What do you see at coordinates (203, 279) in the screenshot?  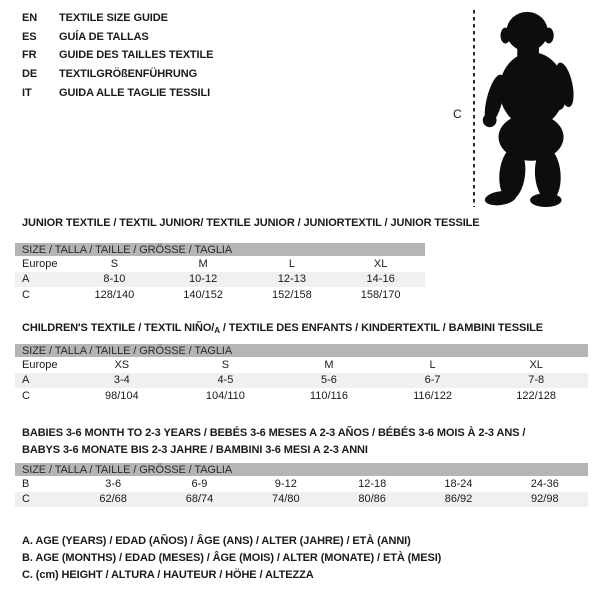 I see `size-value: 10-12` at bounding box center [203, 279].